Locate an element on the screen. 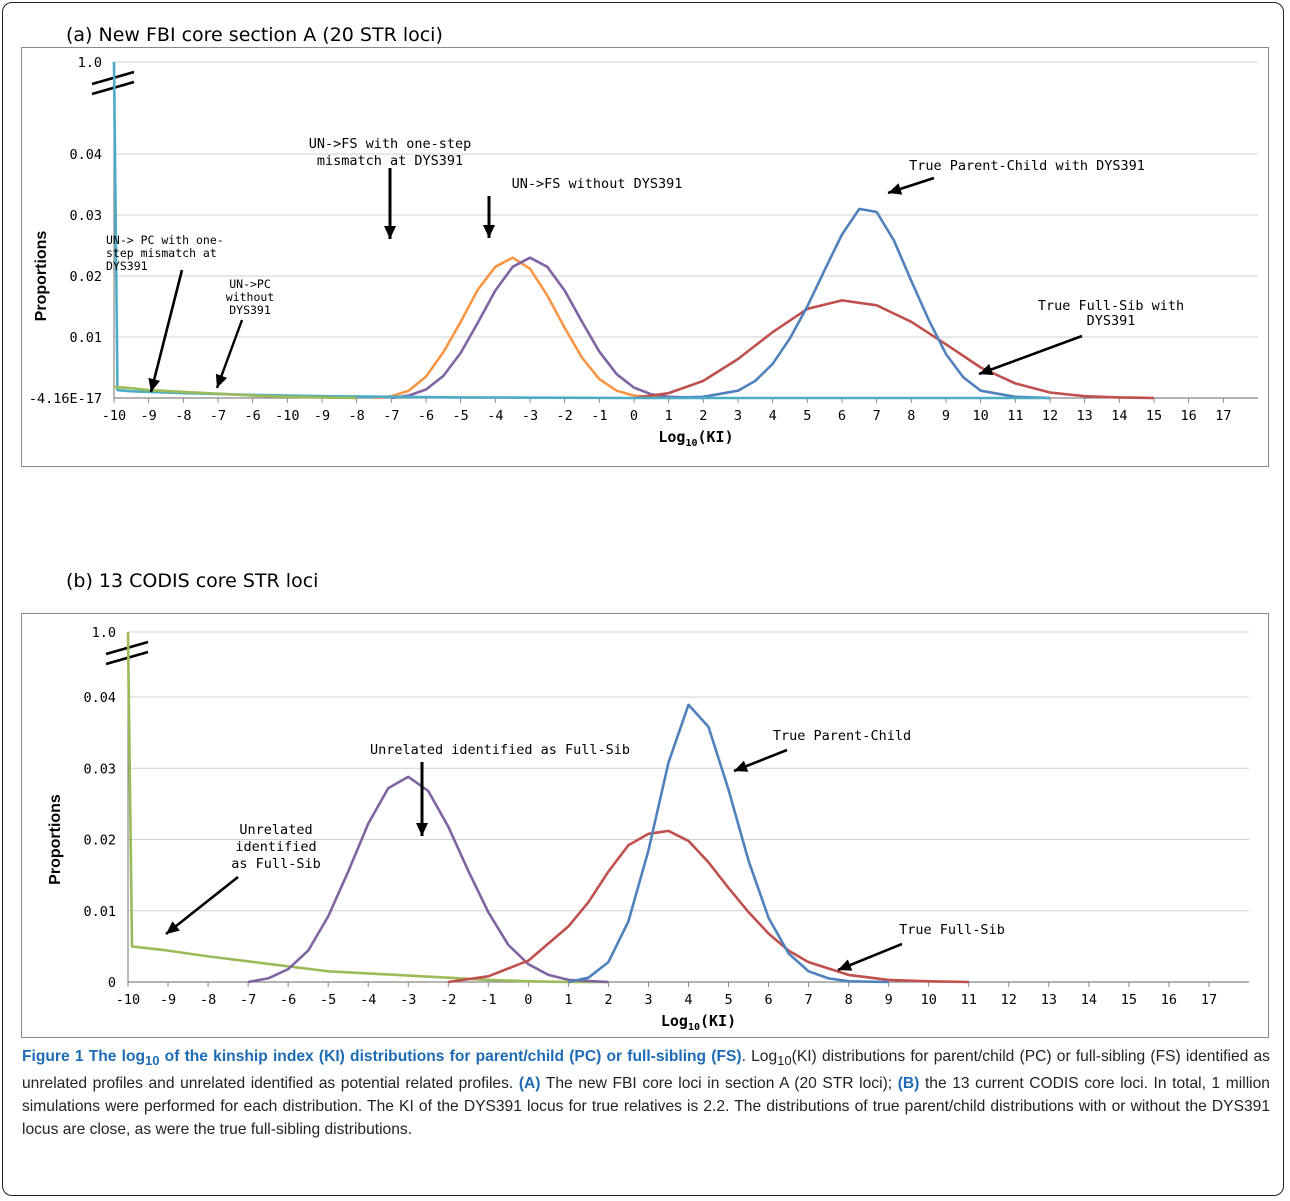 This screenshot has height=1201, width=1290. x-tick-label: 13 is located at coordinates (1049, 1000).